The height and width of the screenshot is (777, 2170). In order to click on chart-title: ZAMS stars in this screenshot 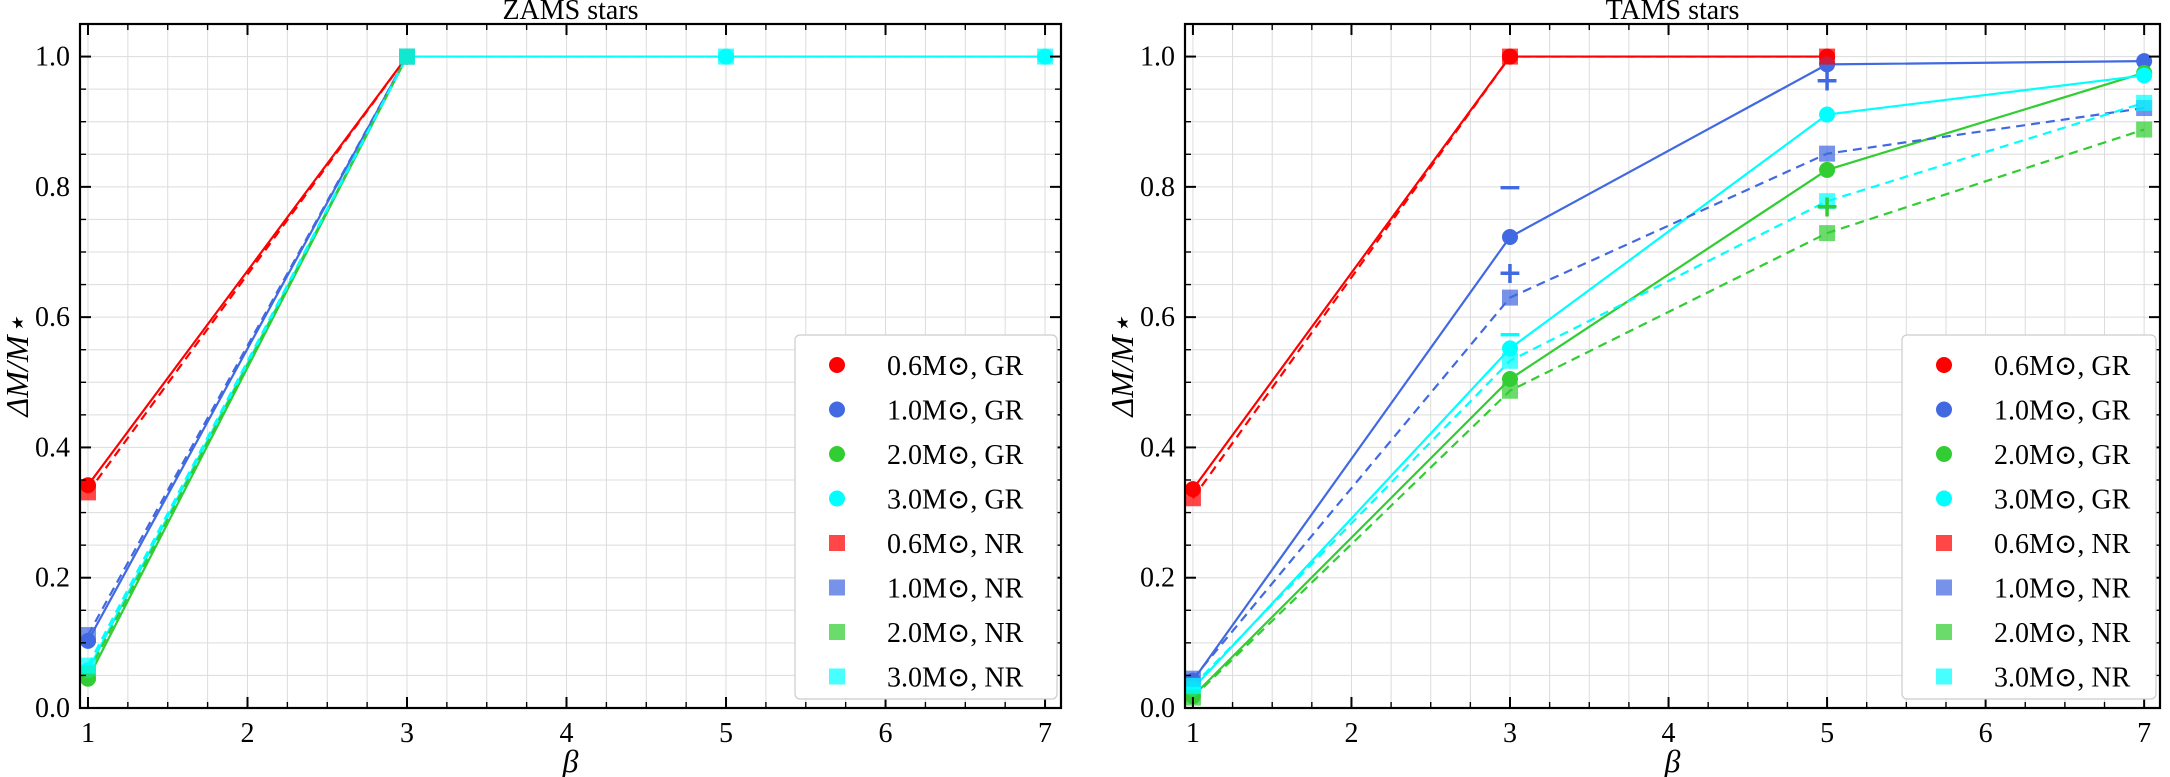, I will do `click(570, 13)`.